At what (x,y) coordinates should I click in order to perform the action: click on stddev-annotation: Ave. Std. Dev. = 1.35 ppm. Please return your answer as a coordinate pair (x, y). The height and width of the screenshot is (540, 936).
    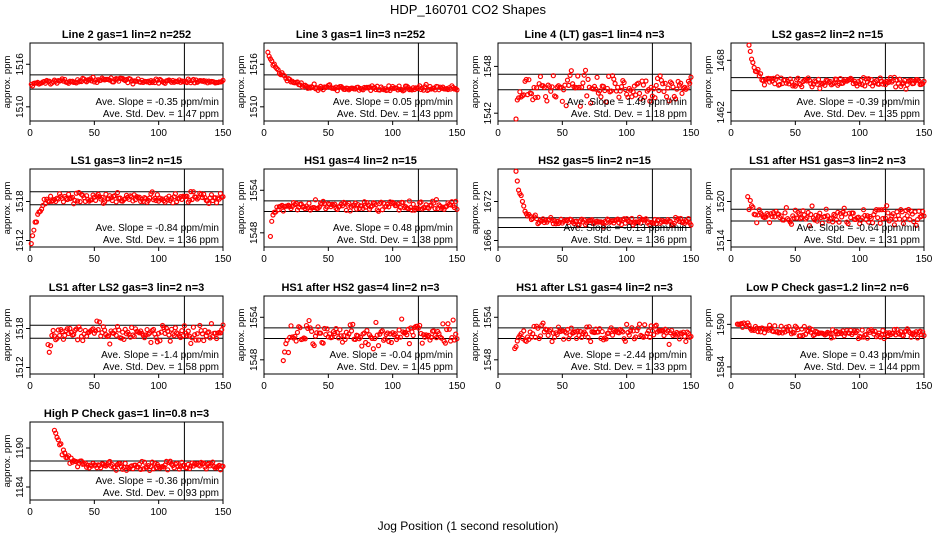
    Looking at the image, I should click on (862, 114).